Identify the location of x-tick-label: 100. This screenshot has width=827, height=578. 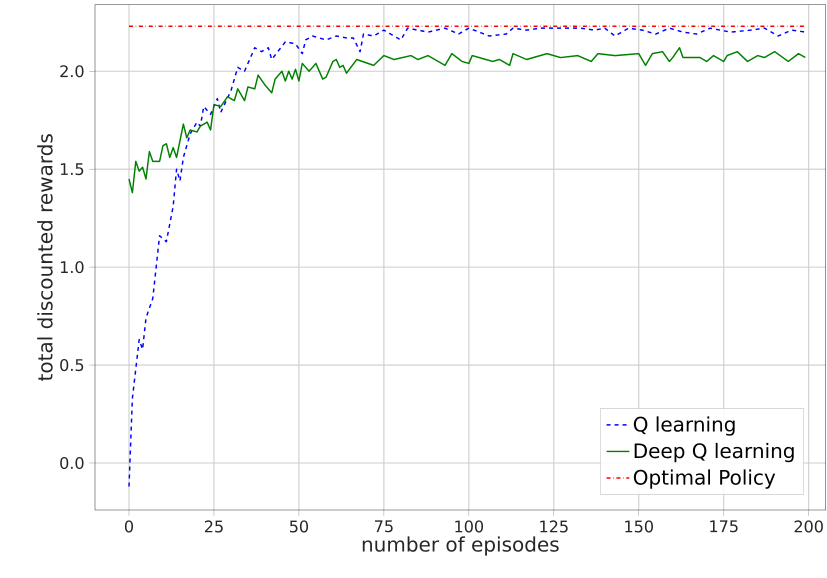
(469, 526).